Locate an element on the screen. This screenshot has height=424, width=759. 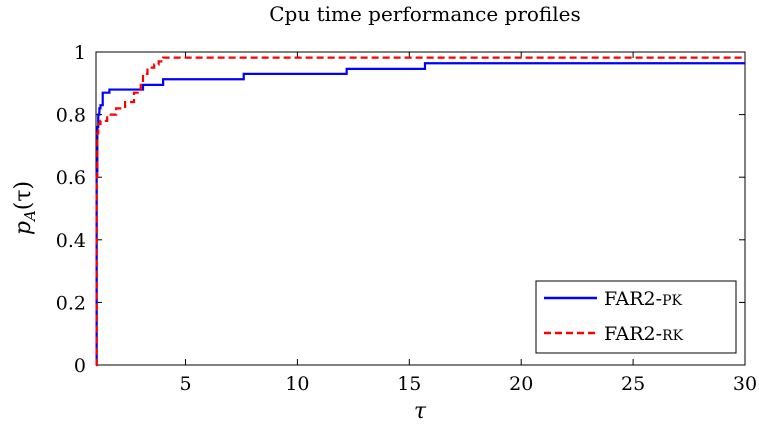
legend-entry-pk: FAR2-PK is located at coordinates (643, 299).